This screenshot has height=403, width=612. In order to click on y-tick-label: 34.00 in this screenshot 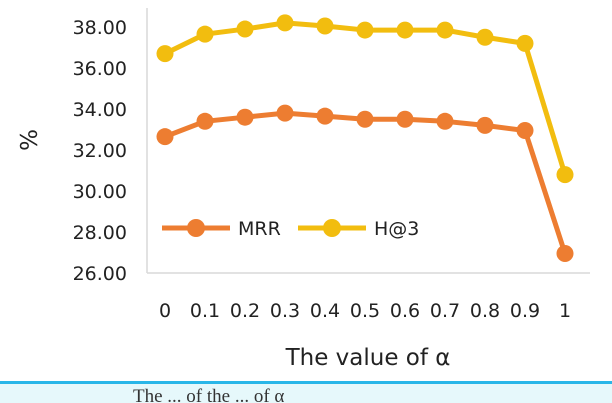, I will do `click(100, 110)`.